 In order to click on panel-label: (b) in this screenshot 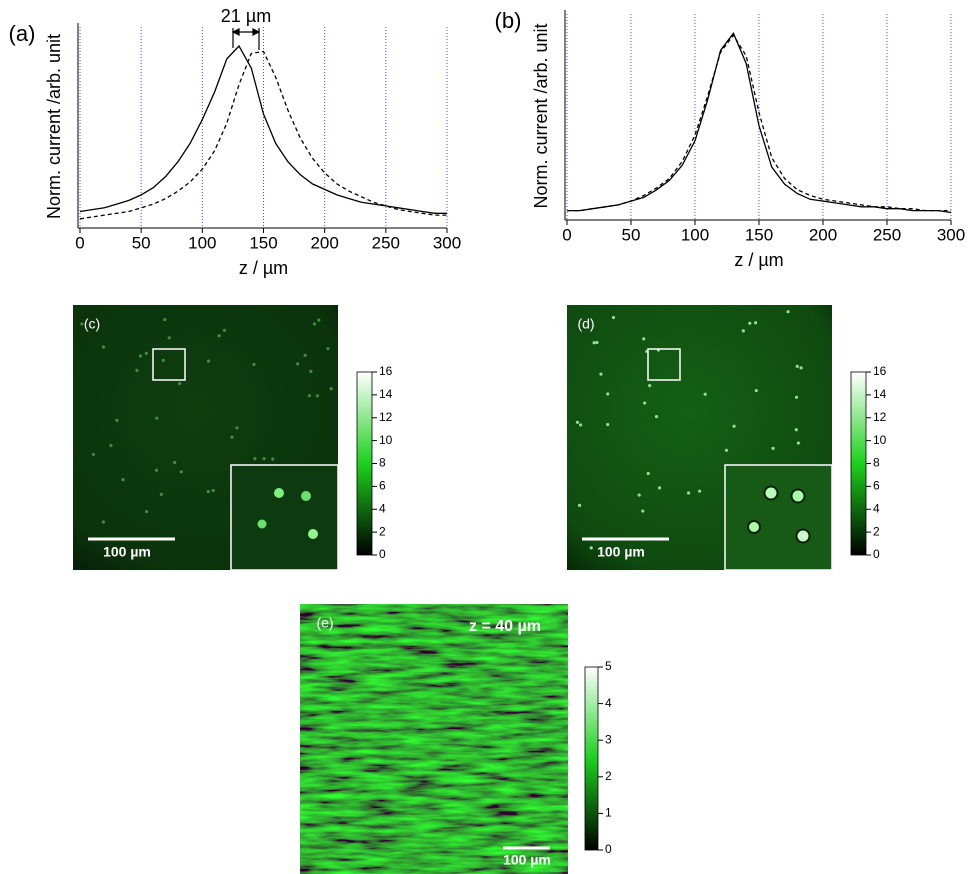, I will do `click(508, 20)`.